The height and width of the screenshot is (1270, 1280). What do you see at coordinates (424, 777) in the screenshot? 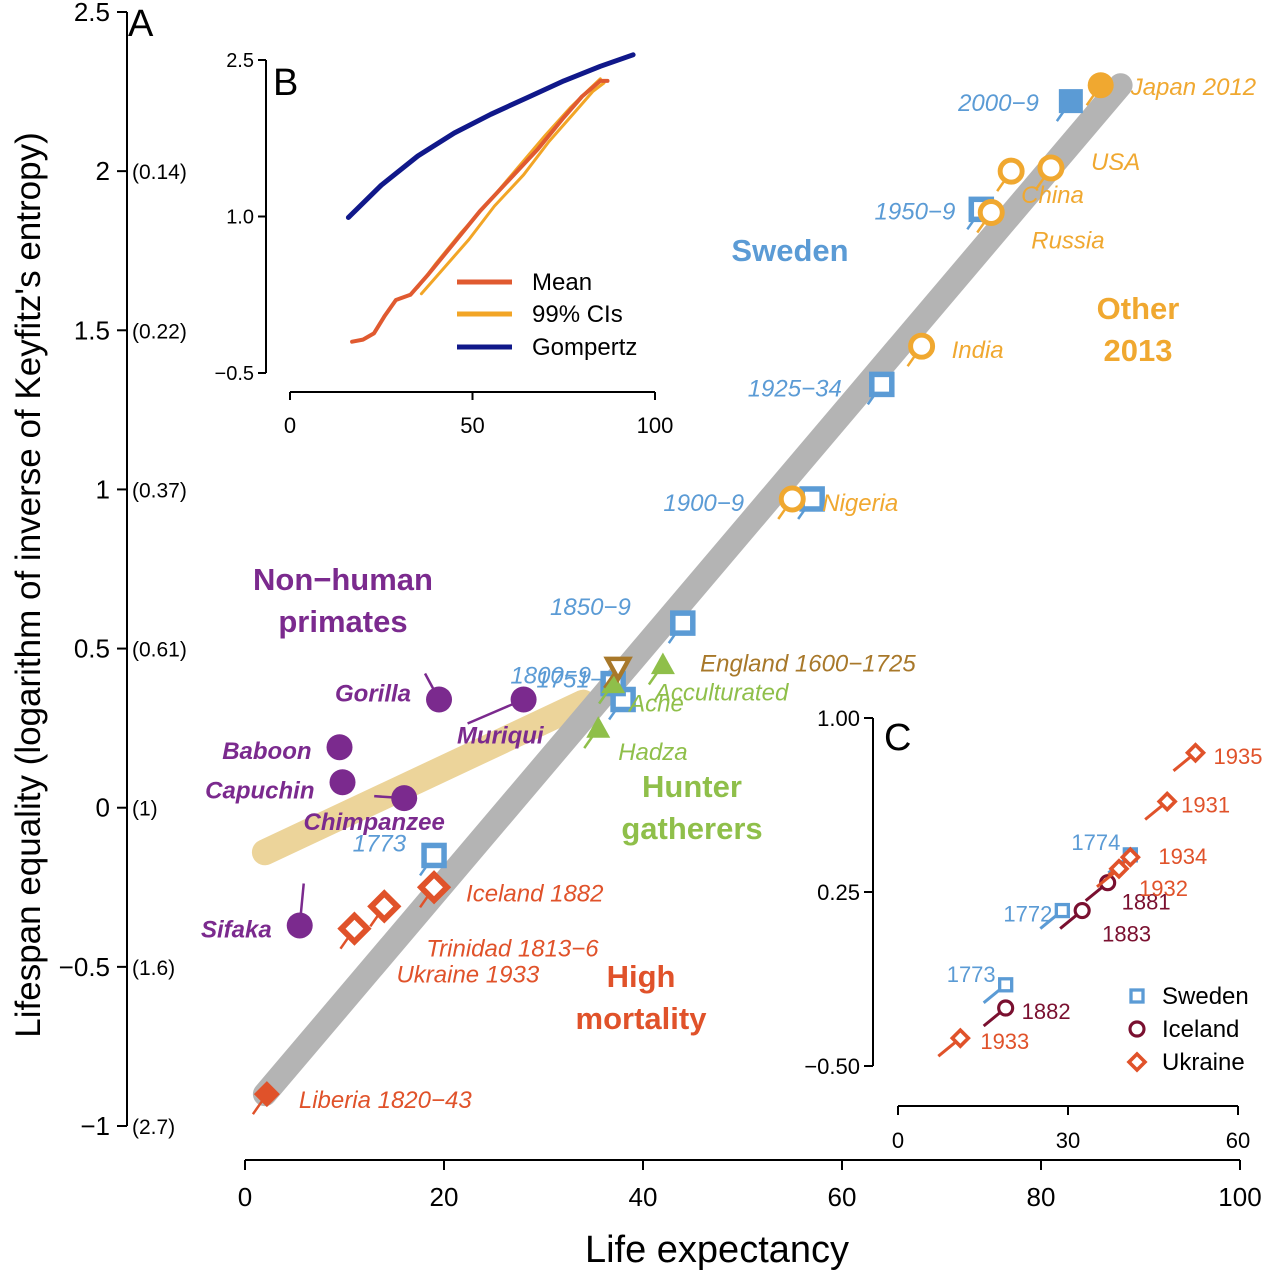
I see `primate-band` at bounding box center [424, 777].